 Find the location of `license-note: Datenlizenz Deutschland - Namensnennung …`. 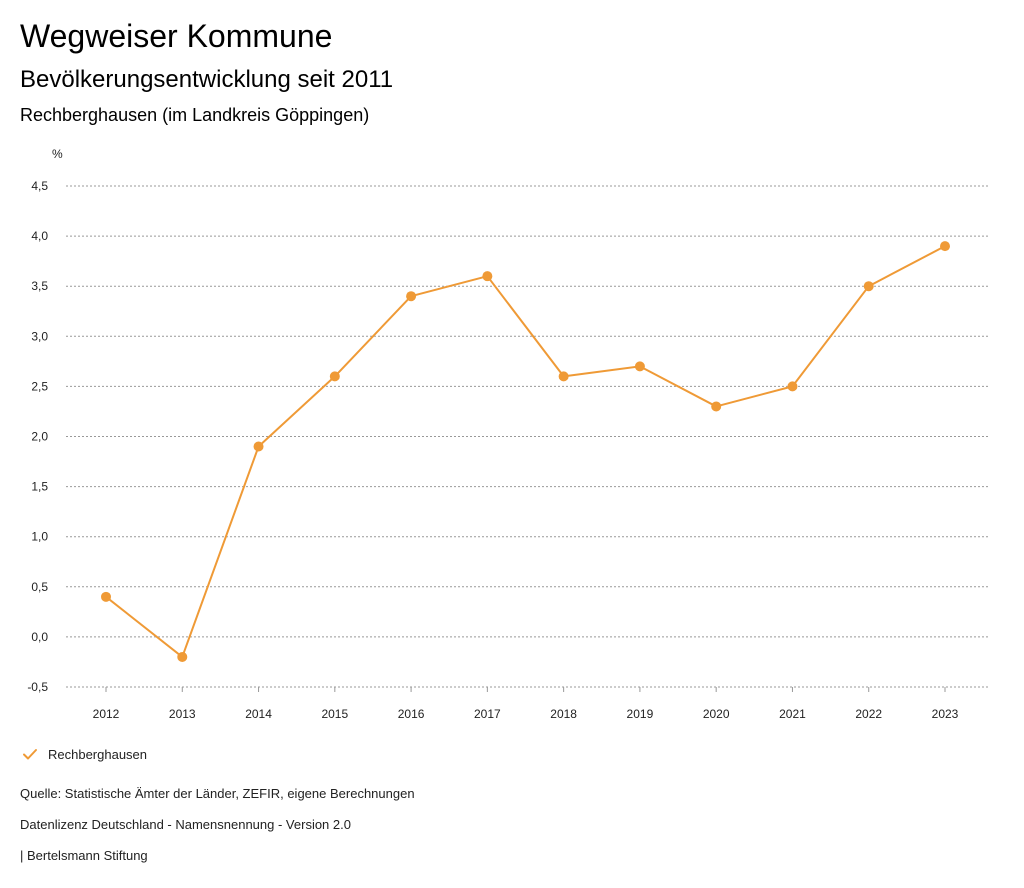

license-note: Datenlizenz Deutschland - Namensnennung … is located at coordinates (185, 824).